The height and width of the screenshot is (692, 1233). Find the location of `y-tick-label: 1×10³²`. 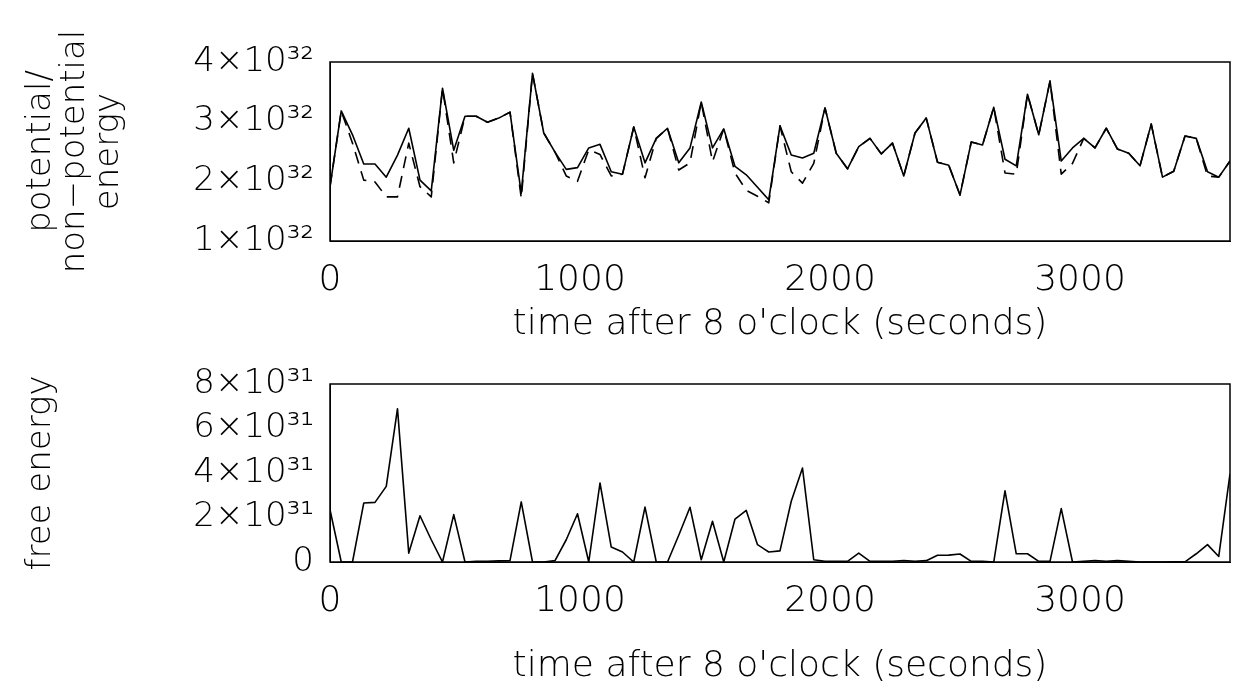

y-tick-label: 1×10³² is located at coordinates (253, 237).